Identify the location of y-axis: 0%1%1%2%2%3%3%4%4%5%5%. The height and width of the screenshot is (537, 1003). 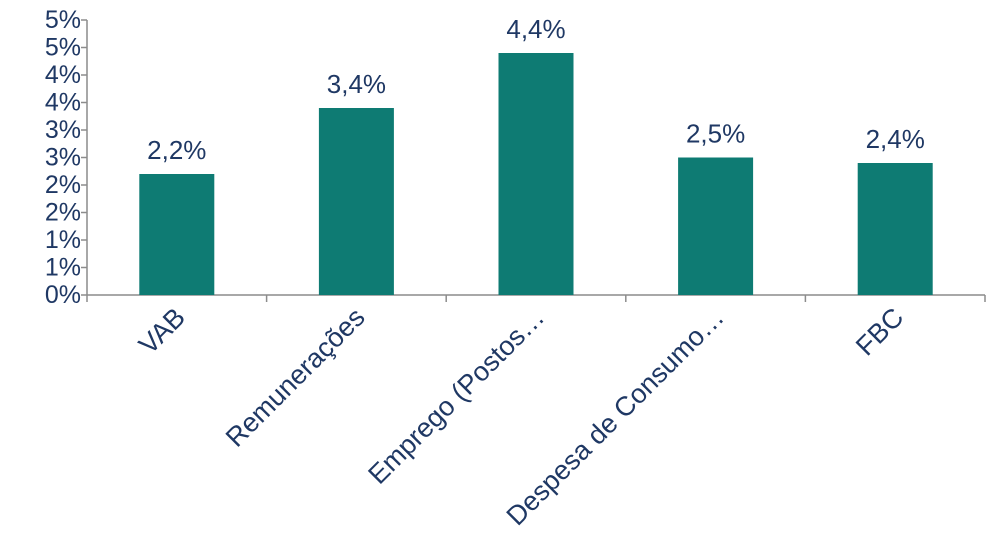
(66, 157).